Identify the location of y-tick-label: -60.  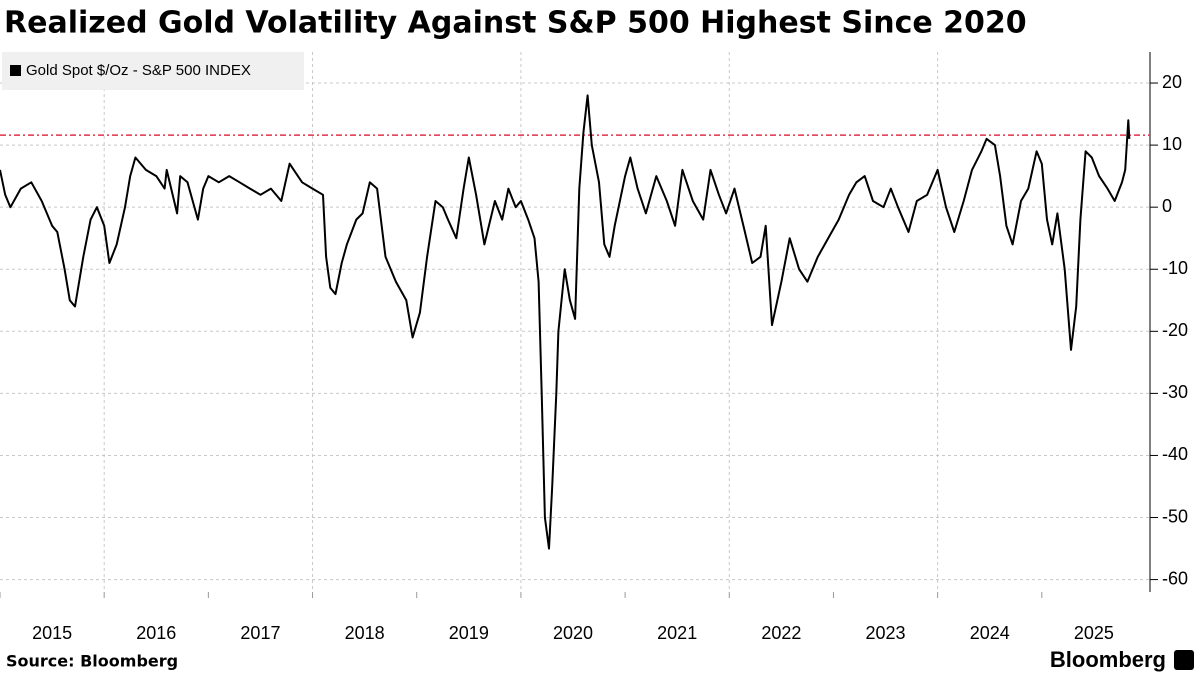
(1175, 578).